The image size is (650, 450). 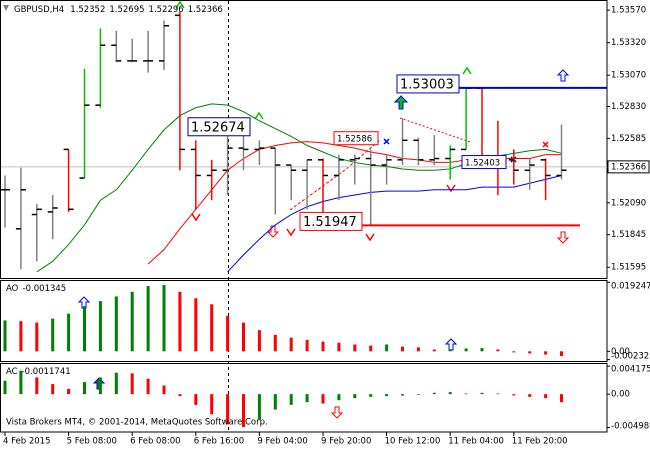 What do you see at coordinates (628, 203) in the screenshot?
I see `y-tick-label: 1.52090` at bounding box center [628, 203].